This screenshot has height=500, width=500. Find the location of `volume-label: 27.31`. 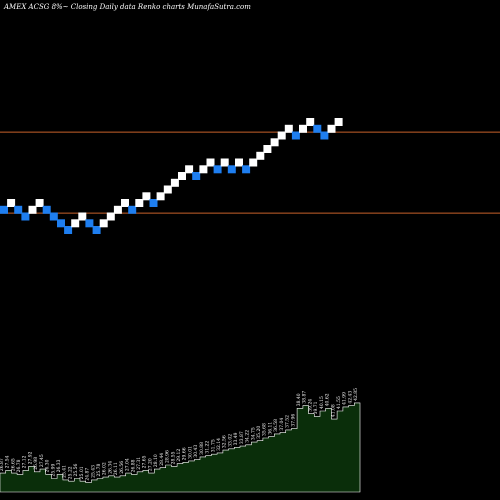

volume-label: 27.31 is located at coordinates (139, 463).